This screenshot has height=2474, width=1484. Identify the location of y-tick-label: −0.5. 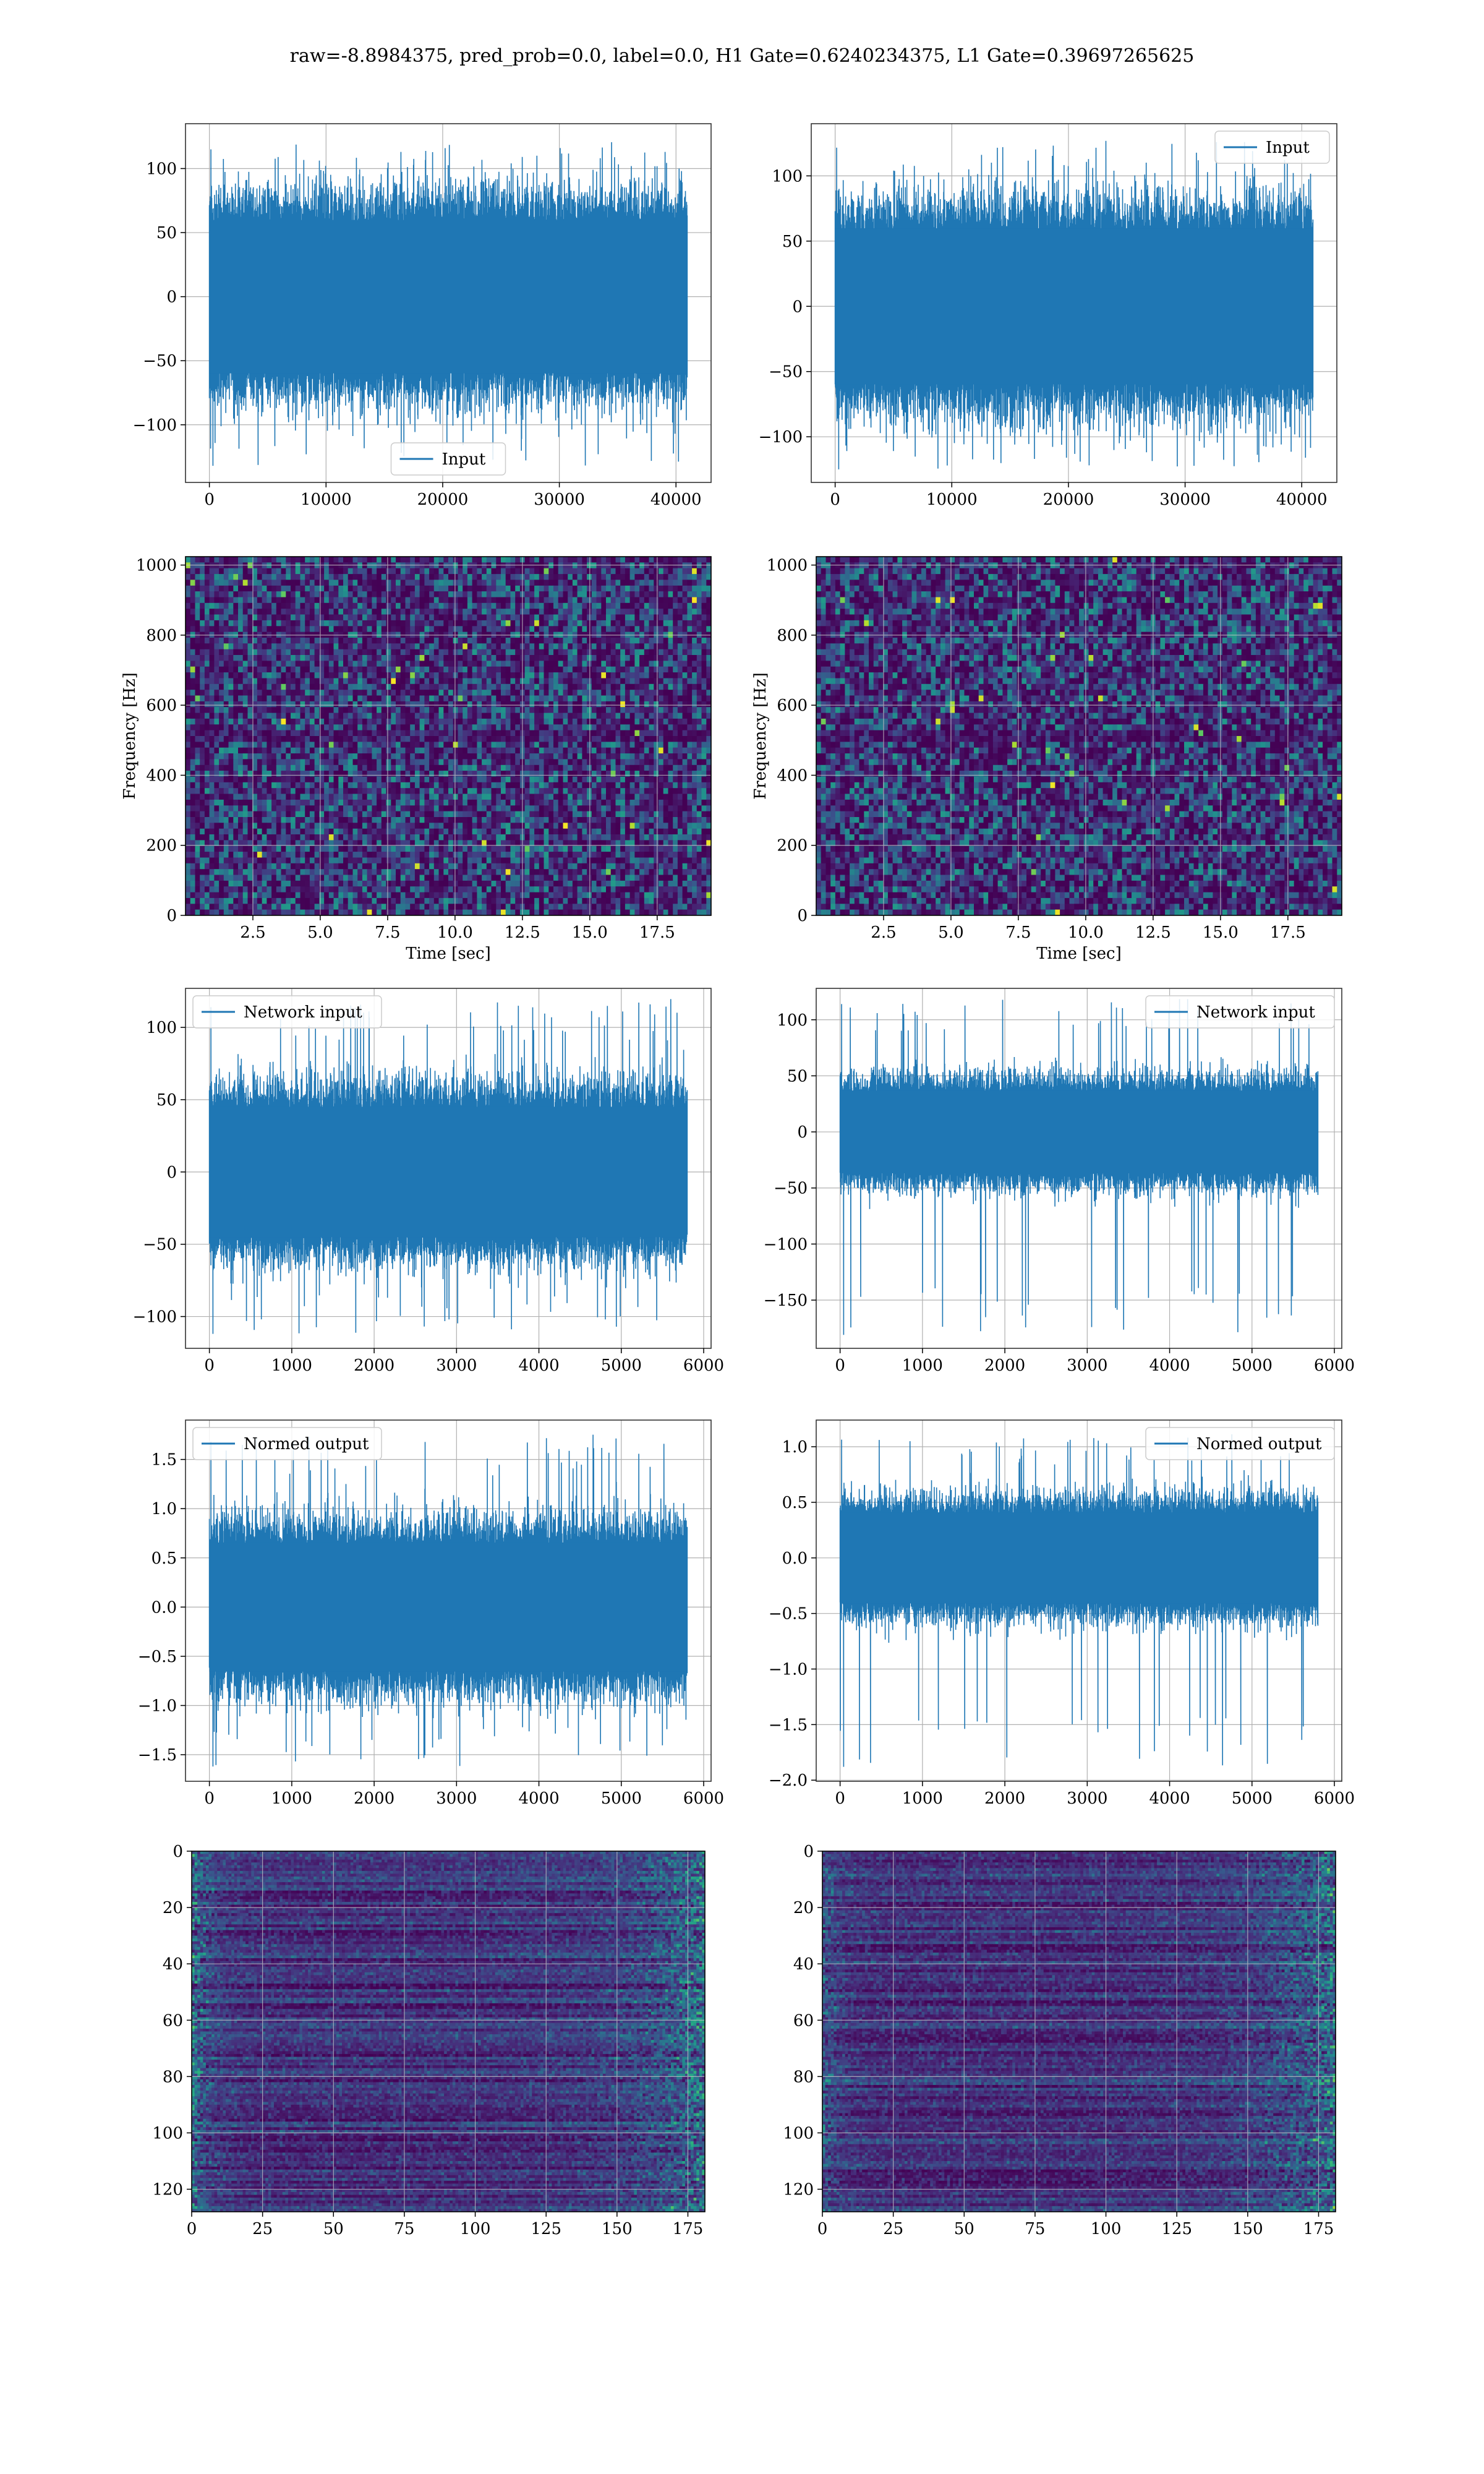
(788, 1615).